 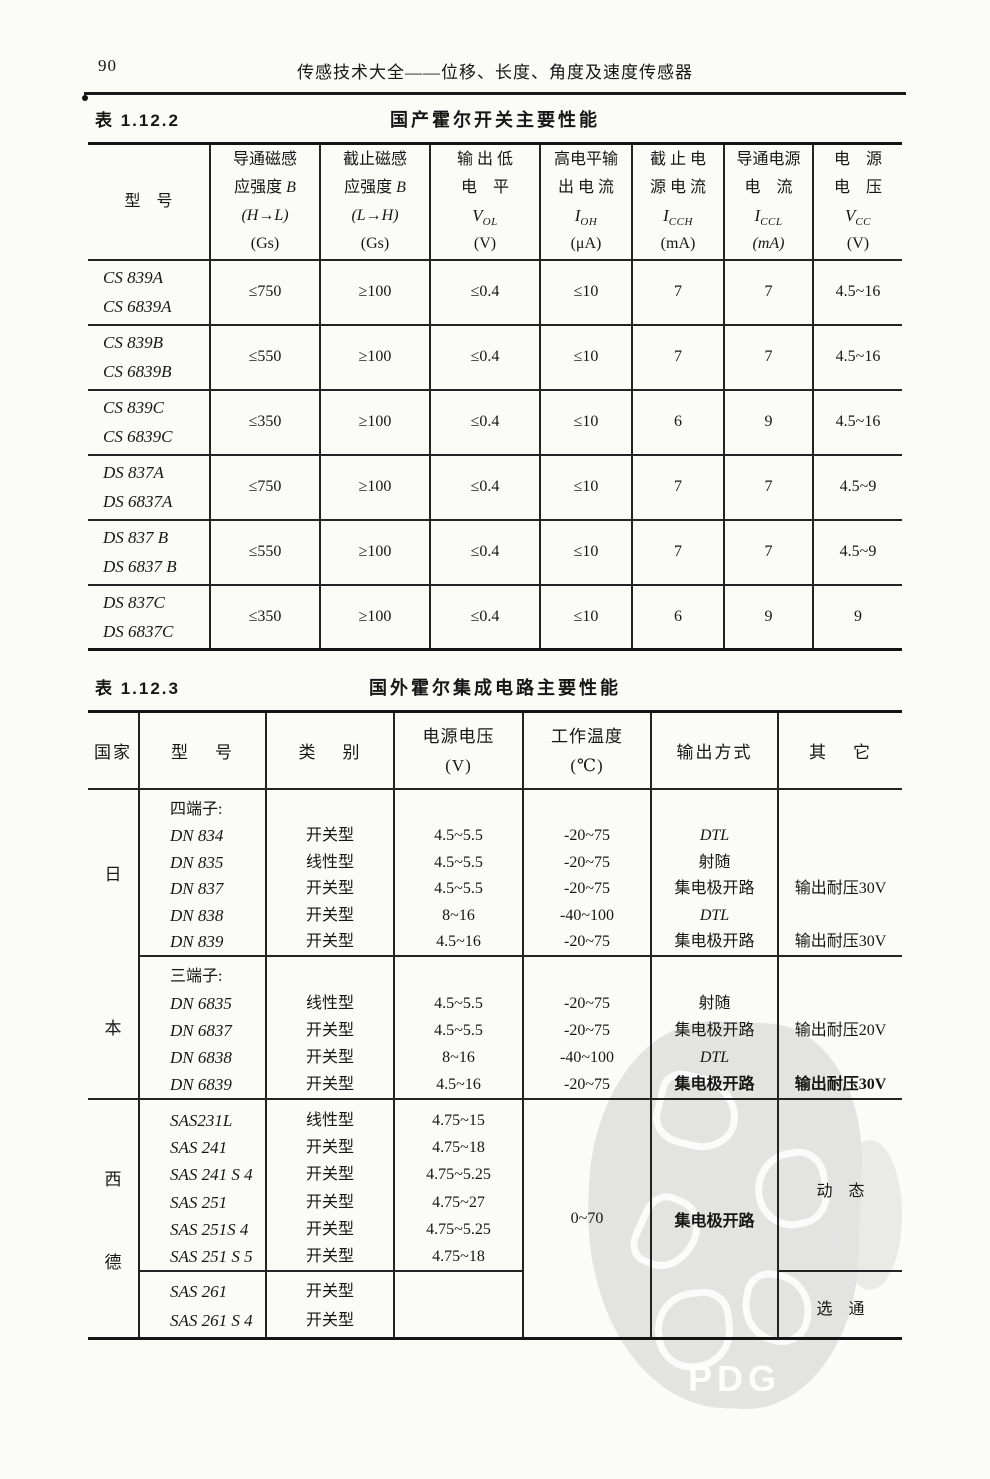 What do you see at coordinates (137, 292) in the screenshot?
I see `cell-model: CS 839A CS 6839A` at bounding box center [137, 292].